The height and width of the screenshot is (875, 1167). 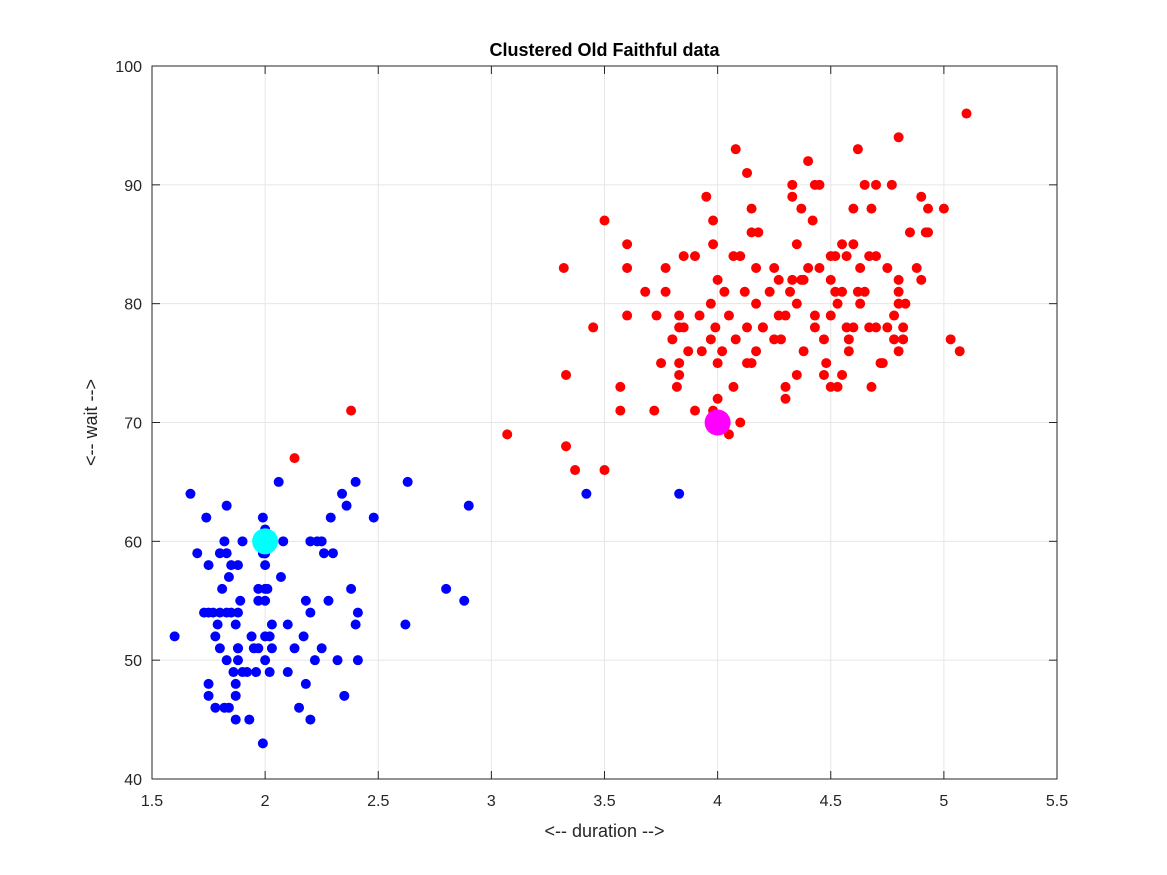 What do you see at coordinates (604, 50) in the screenshot?
I see `chart-title: Clustered Old Faithful data` at bounding box center [604, 50].